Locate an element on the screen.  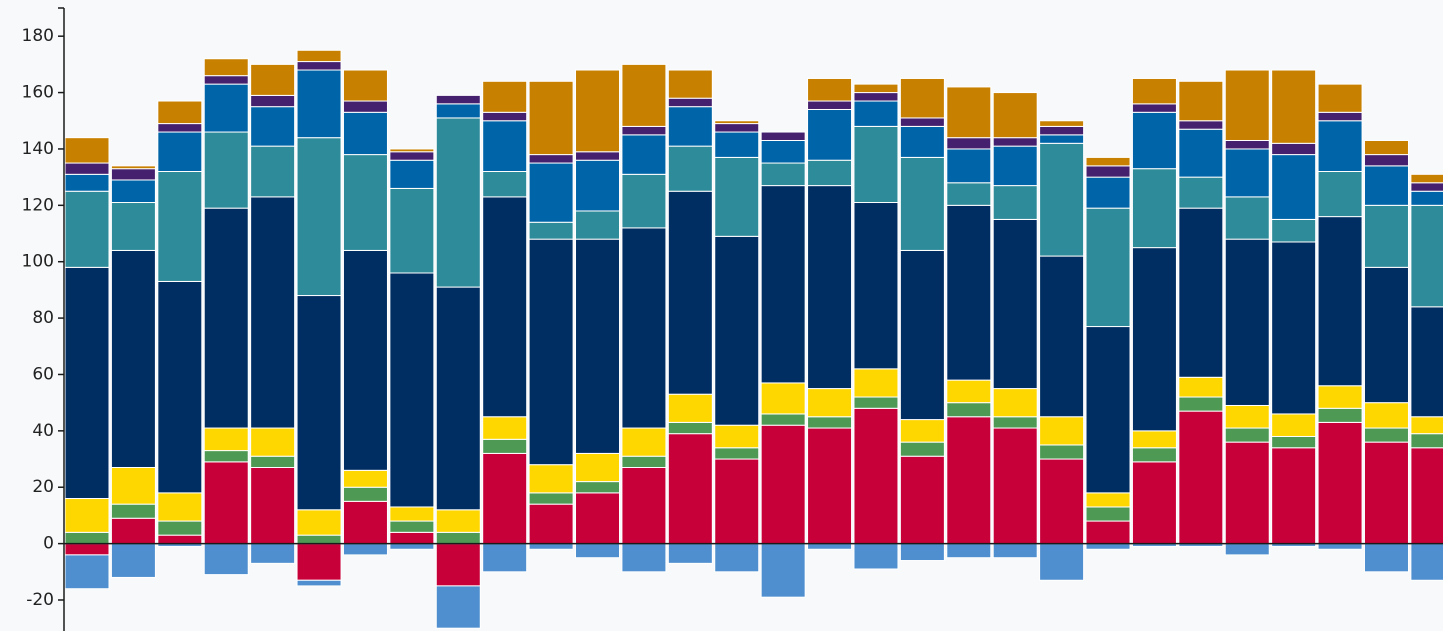
y-tick-label: 60 is located at coordinates (43, 374).